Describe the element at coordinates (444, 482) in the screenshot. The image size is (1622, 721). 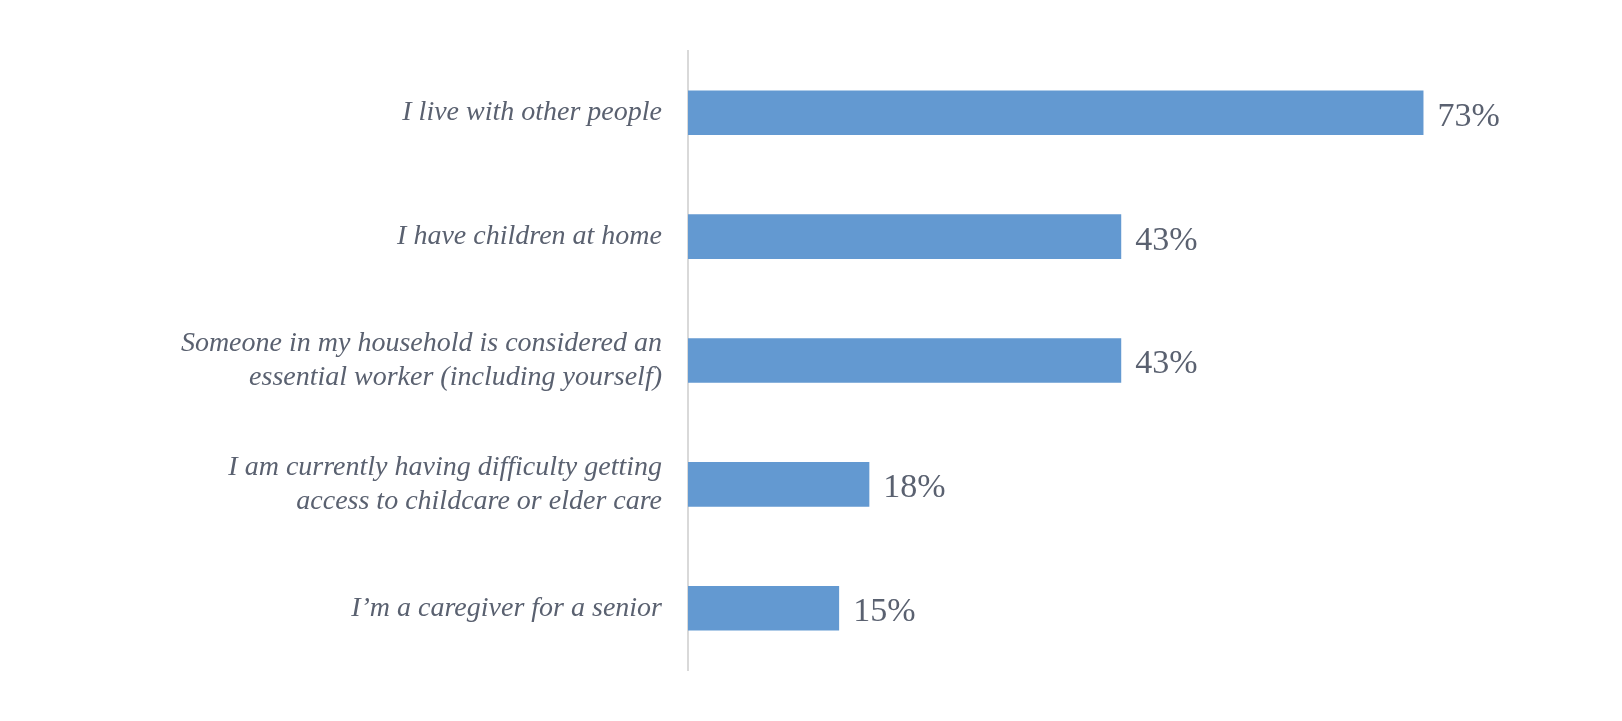
I see `y-tick-label: I am currently having difficulty getting access to childcare or elder care` at that location.